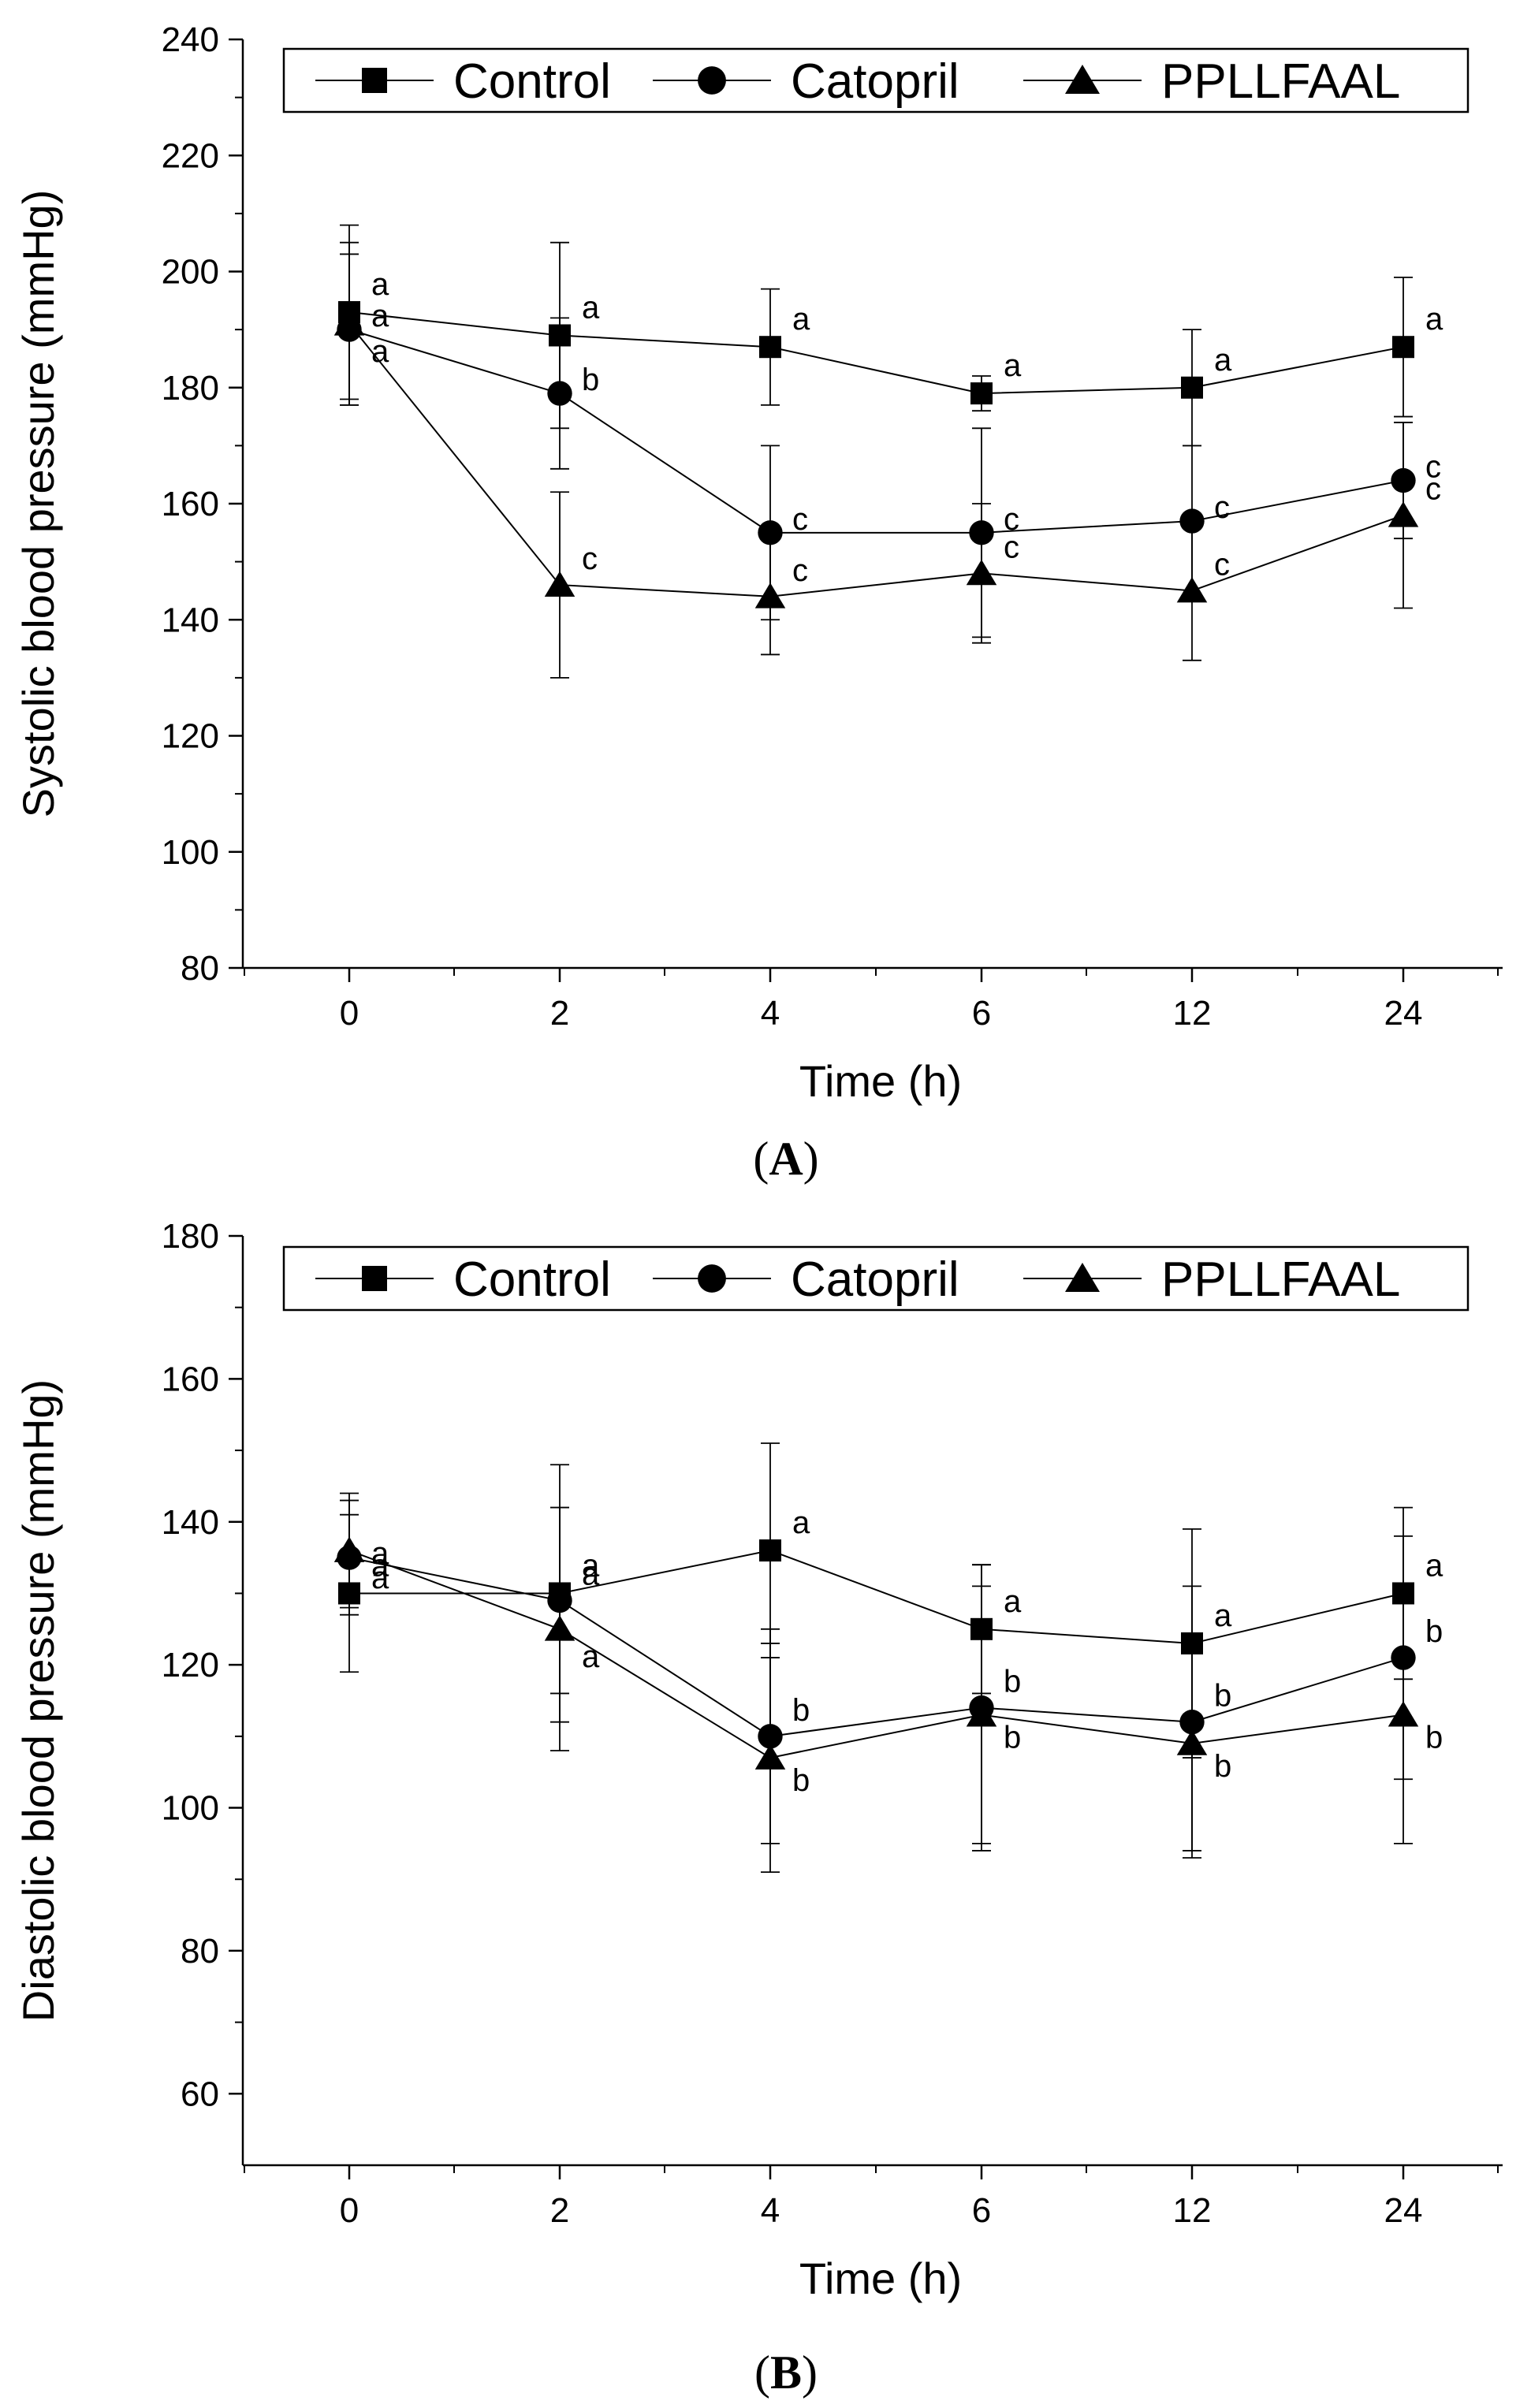  What do you see at coordinates (191, 1379) in the screenshot?
I see `y-tick-label: 160` at bounding box center [191, 1379].